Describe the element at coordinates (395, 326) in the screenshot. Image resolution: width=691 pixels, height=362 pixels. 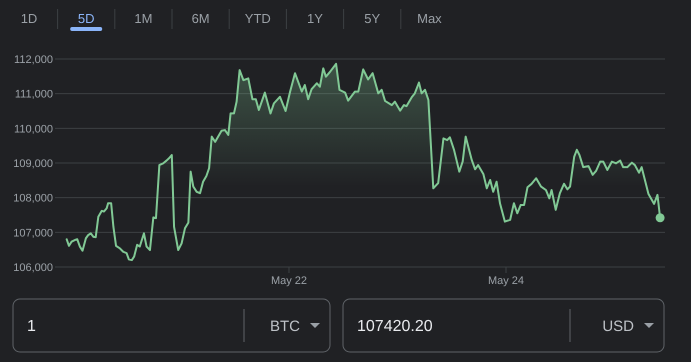
I see `text: 107420.20` at that location.